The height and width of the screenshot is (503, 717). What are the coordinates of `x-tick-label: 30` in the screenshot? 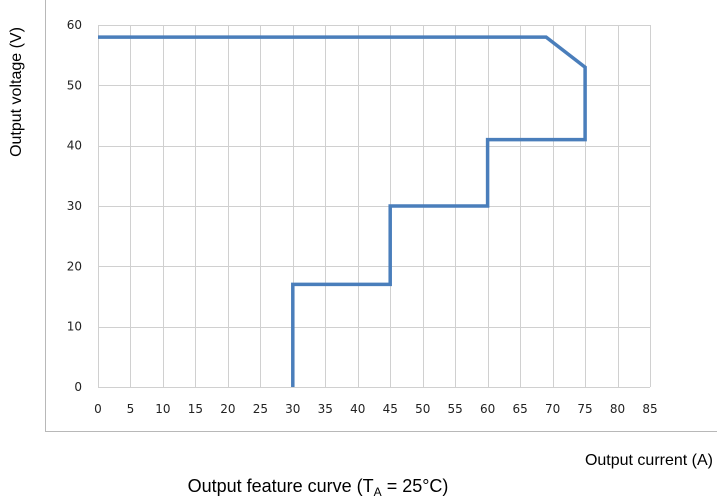 It's located at (292, 409).